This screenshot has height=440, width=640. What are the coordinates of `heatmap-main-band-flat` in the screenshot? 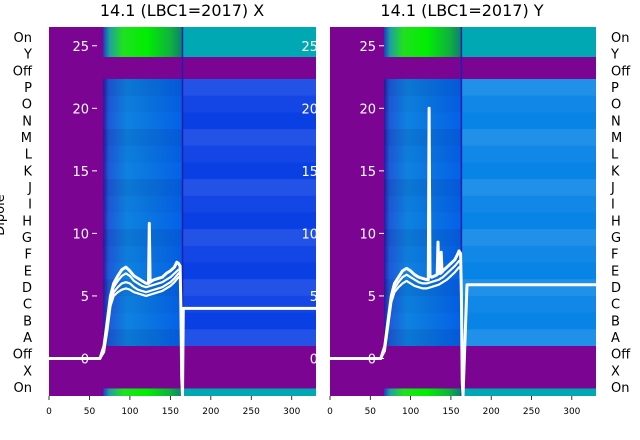 It's located at (528, 212).